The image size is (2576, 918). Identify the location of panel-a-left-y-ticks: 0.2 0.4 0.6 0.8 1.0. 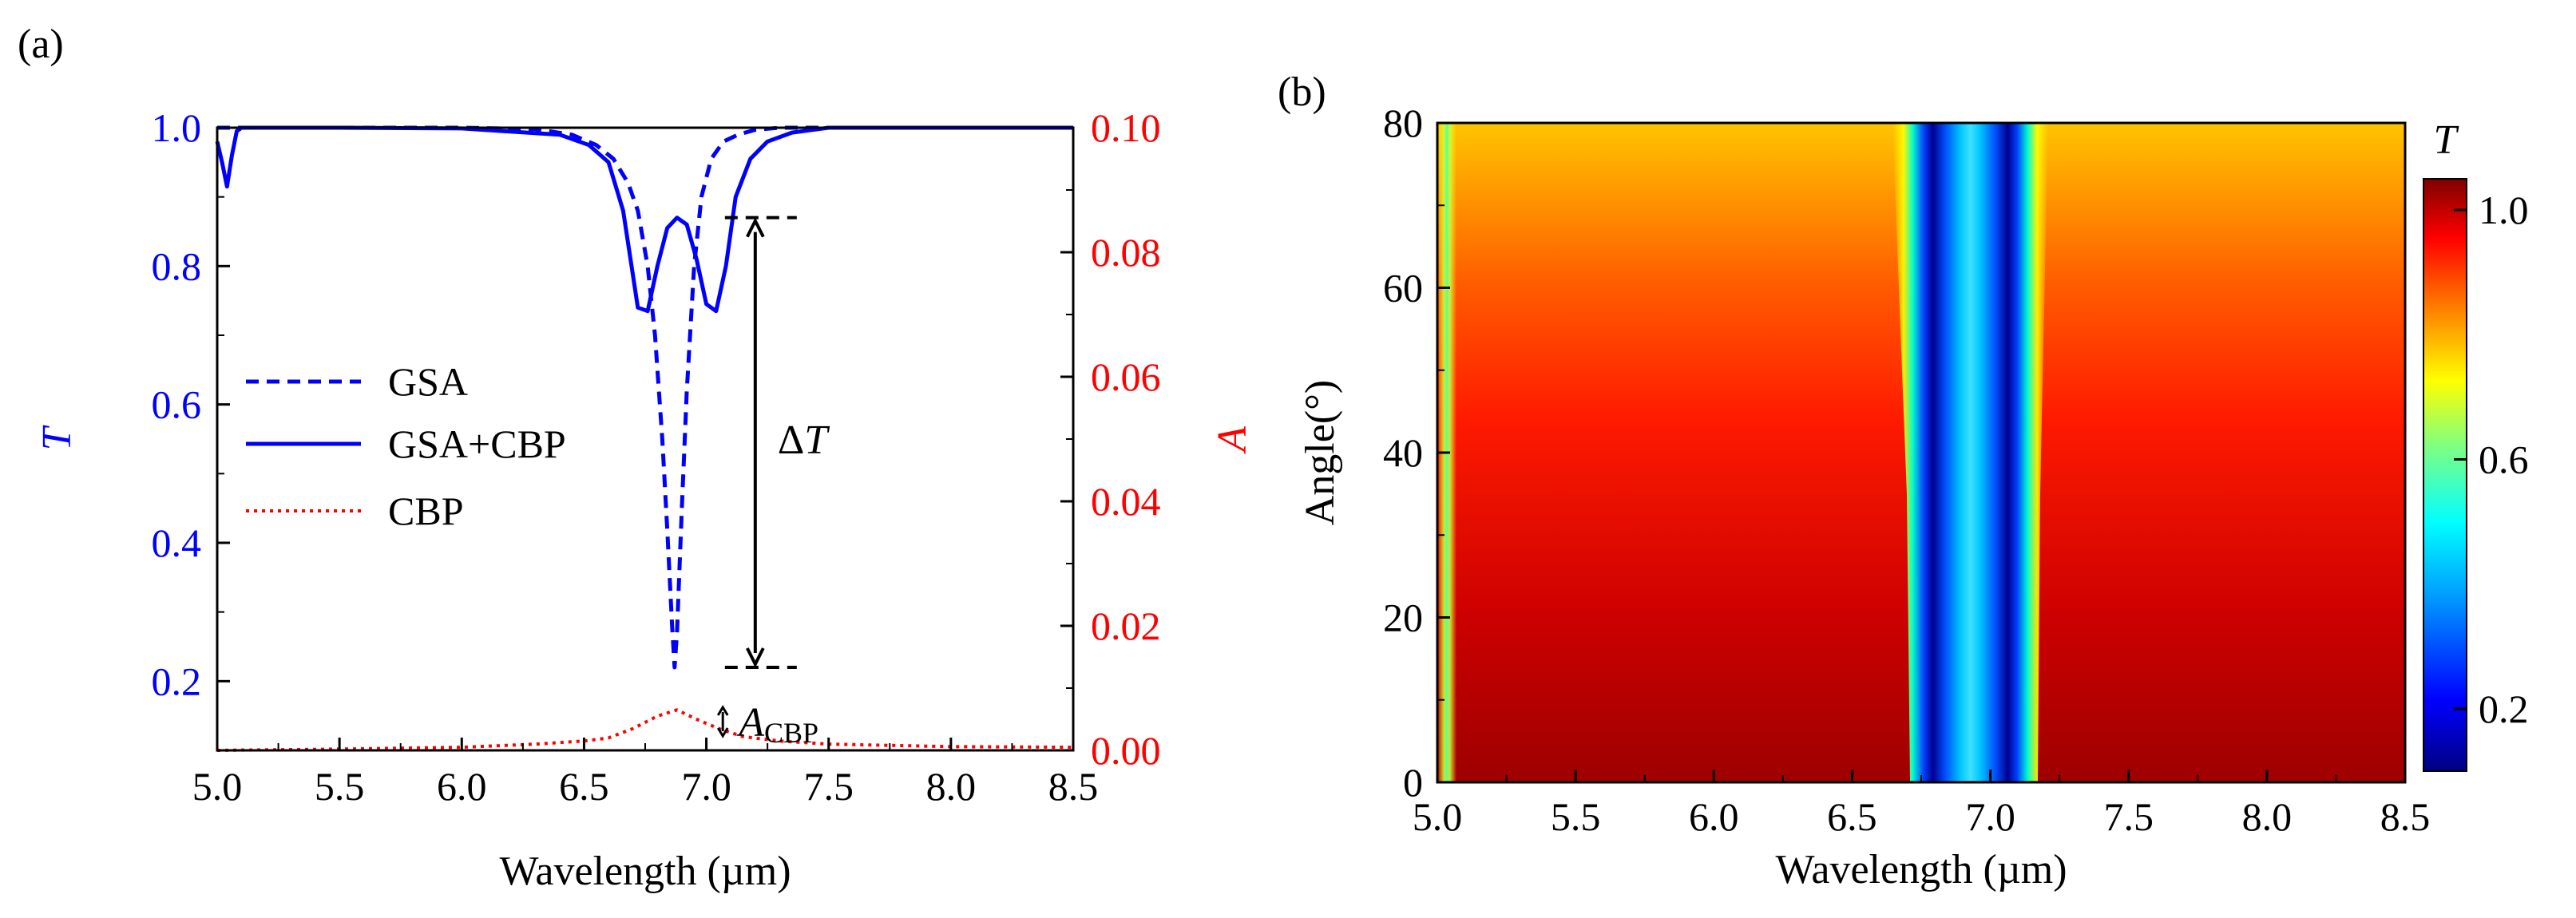
(191, 428).